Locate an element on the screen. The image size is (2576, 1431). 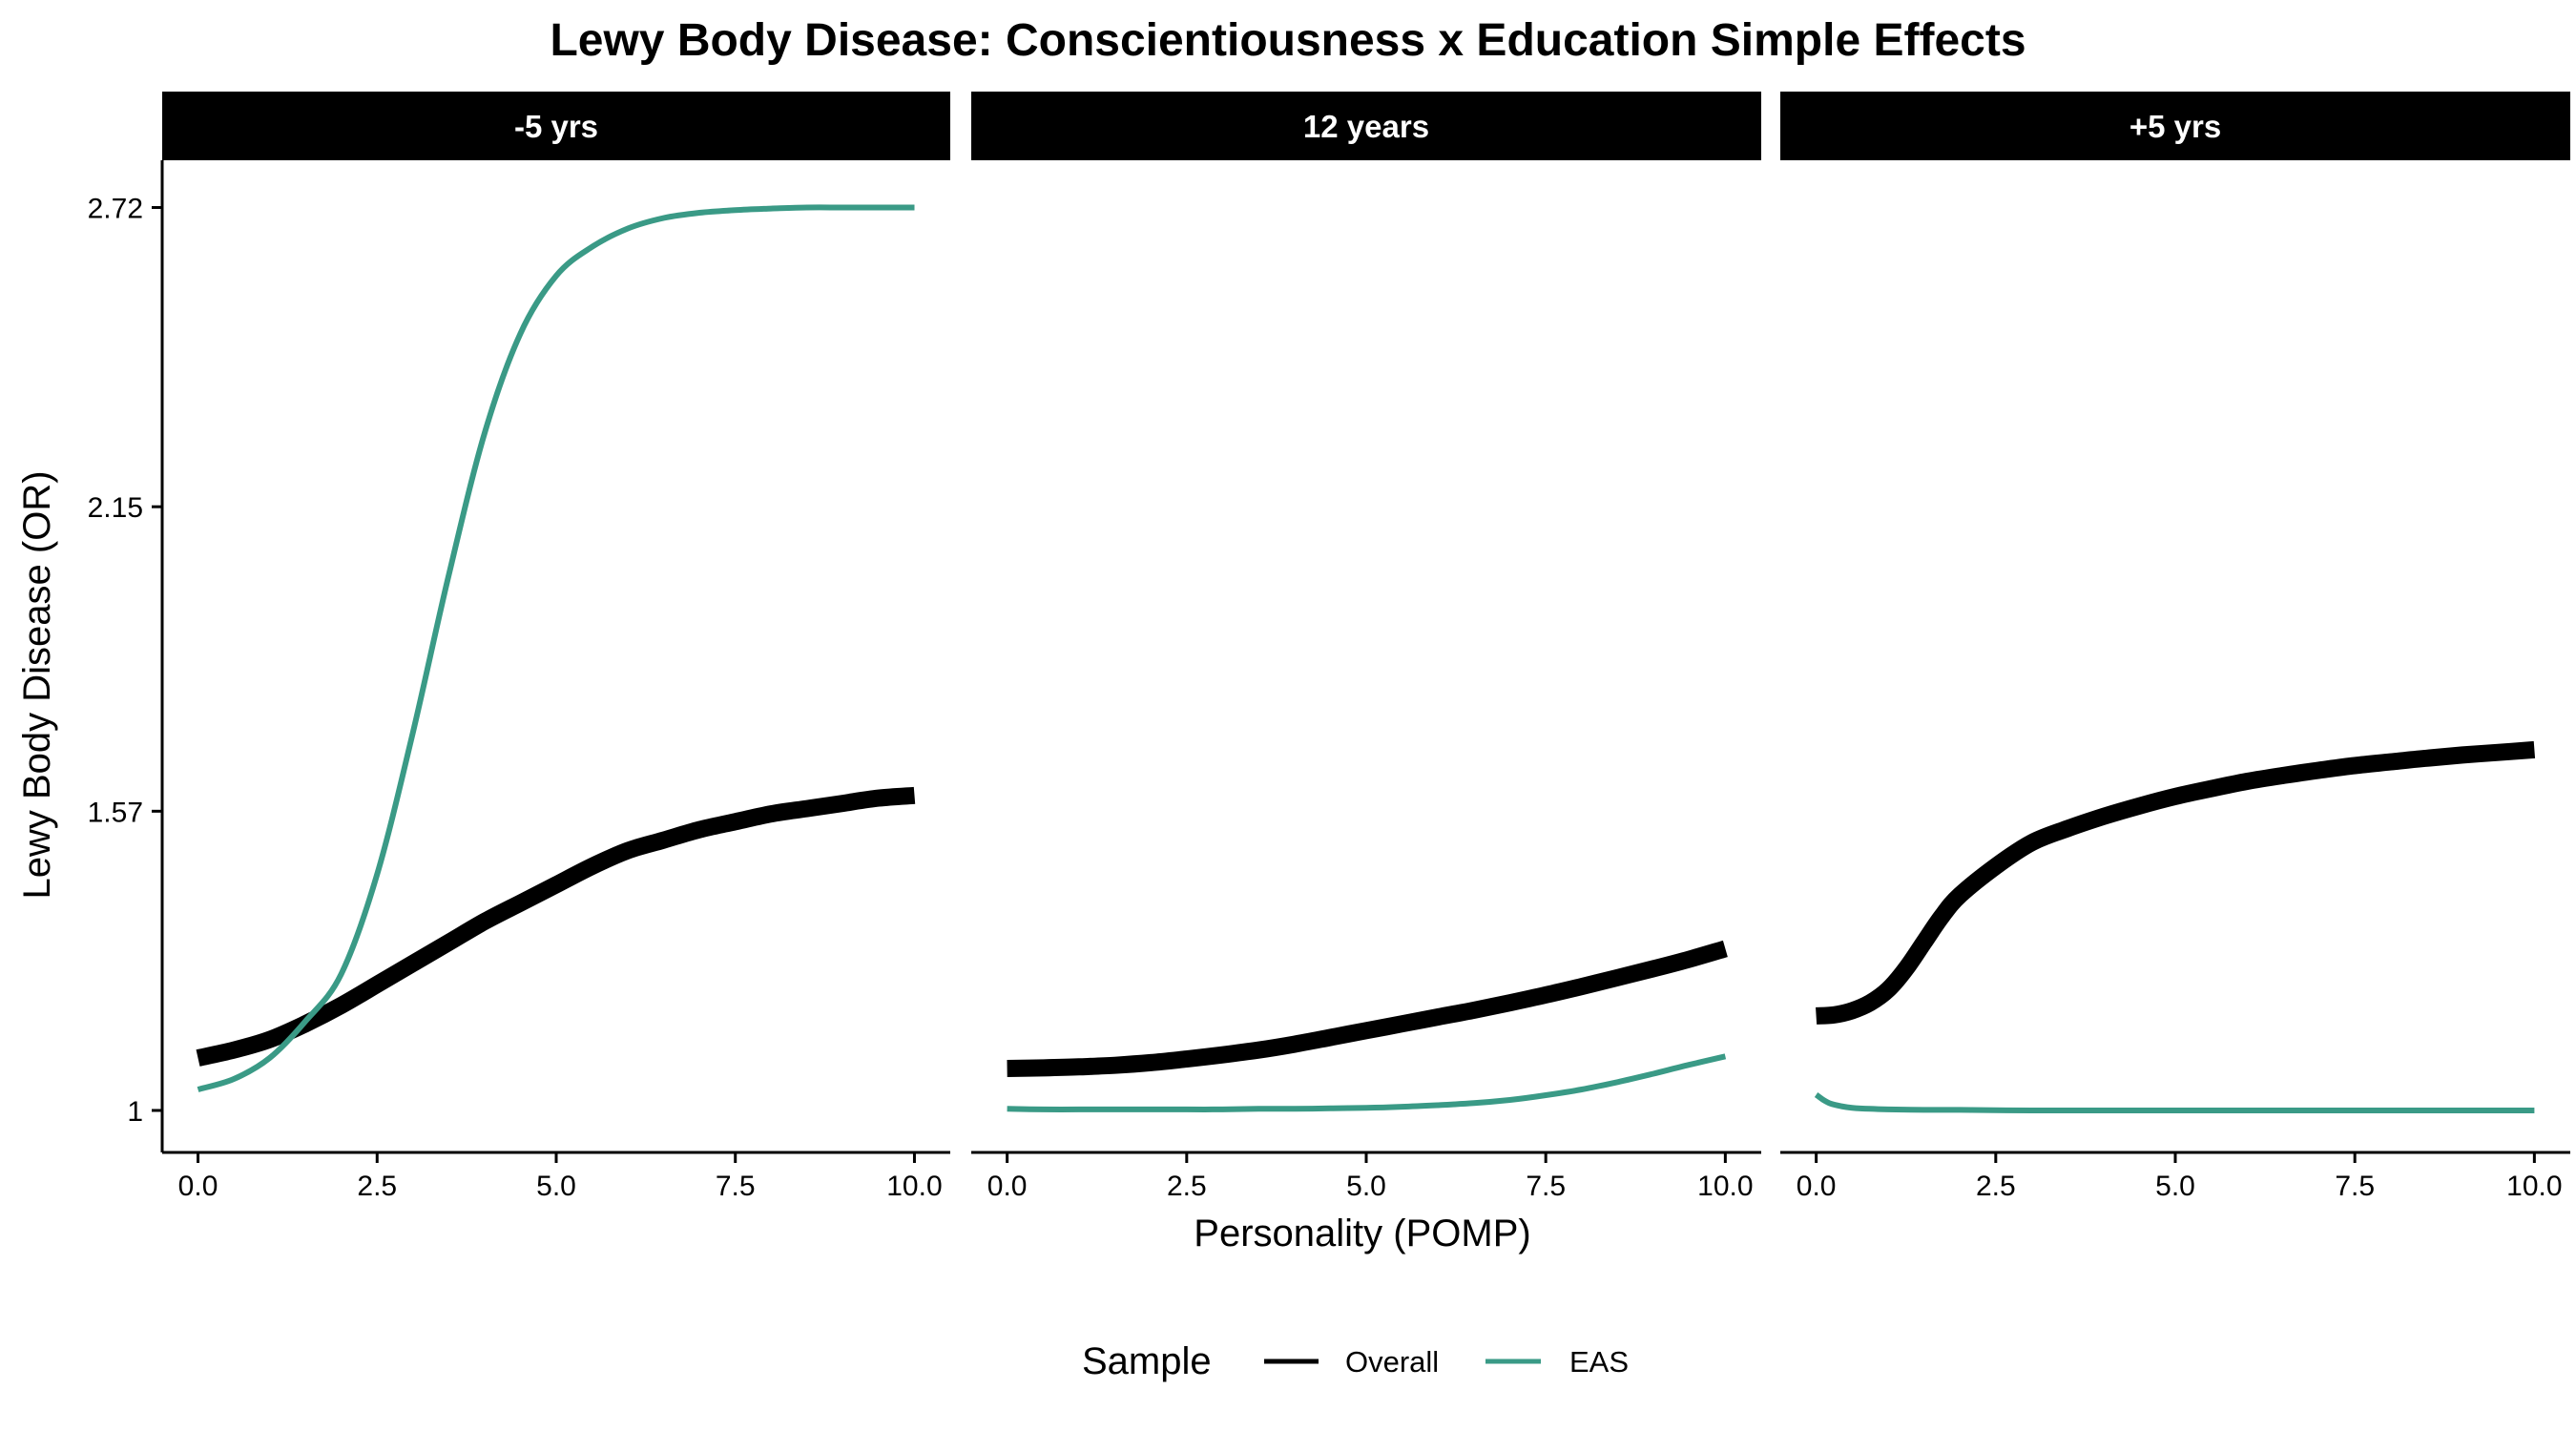
y-axis-title: Lewy Body Disease (OR) is located at coordinates (37, 684).